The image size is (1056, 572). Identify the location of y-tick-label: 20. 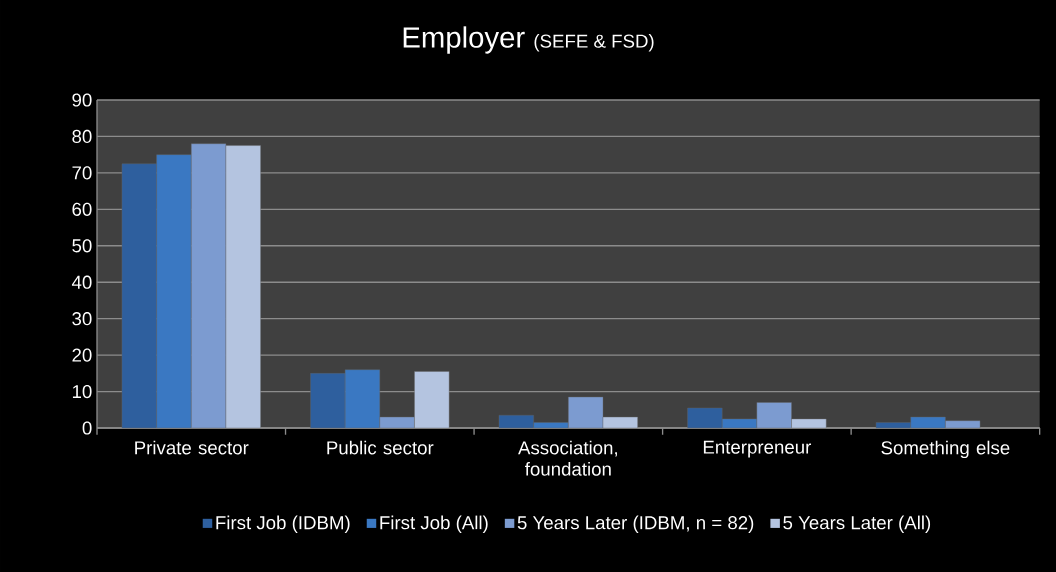
(82, 355).